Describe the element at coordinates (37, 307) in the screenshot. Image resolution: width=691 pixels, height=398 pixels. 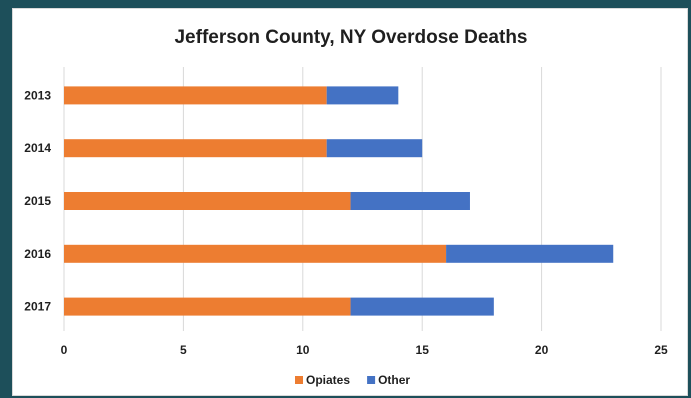
I see `y-tick-label: 2017` at that location.